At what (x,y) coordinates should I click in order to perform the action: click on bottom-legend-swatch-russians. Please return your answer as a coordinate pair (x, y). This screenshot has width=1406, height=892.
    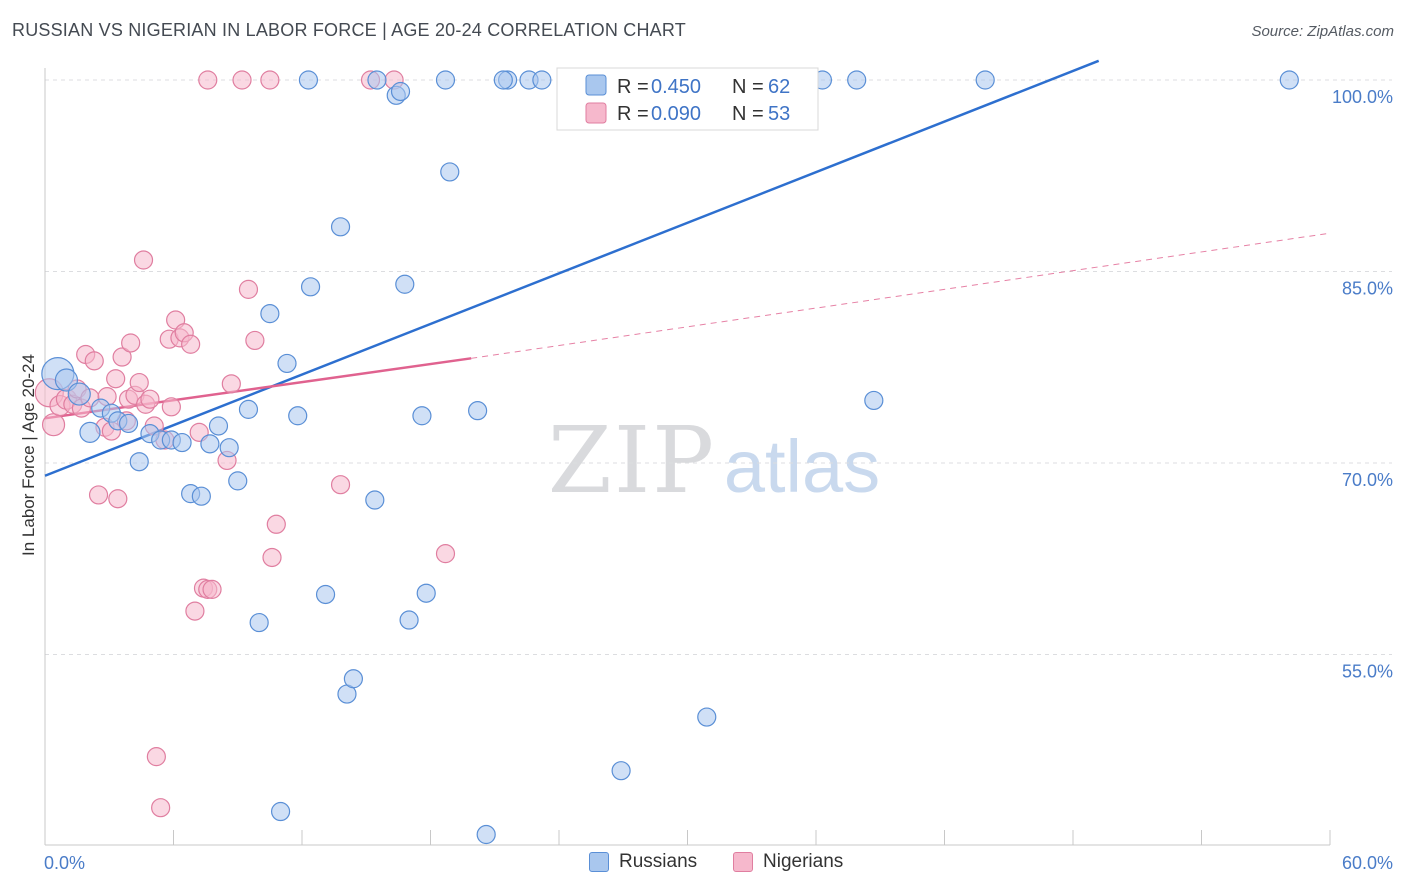
    Looking at the image, I should click on (599, 862).